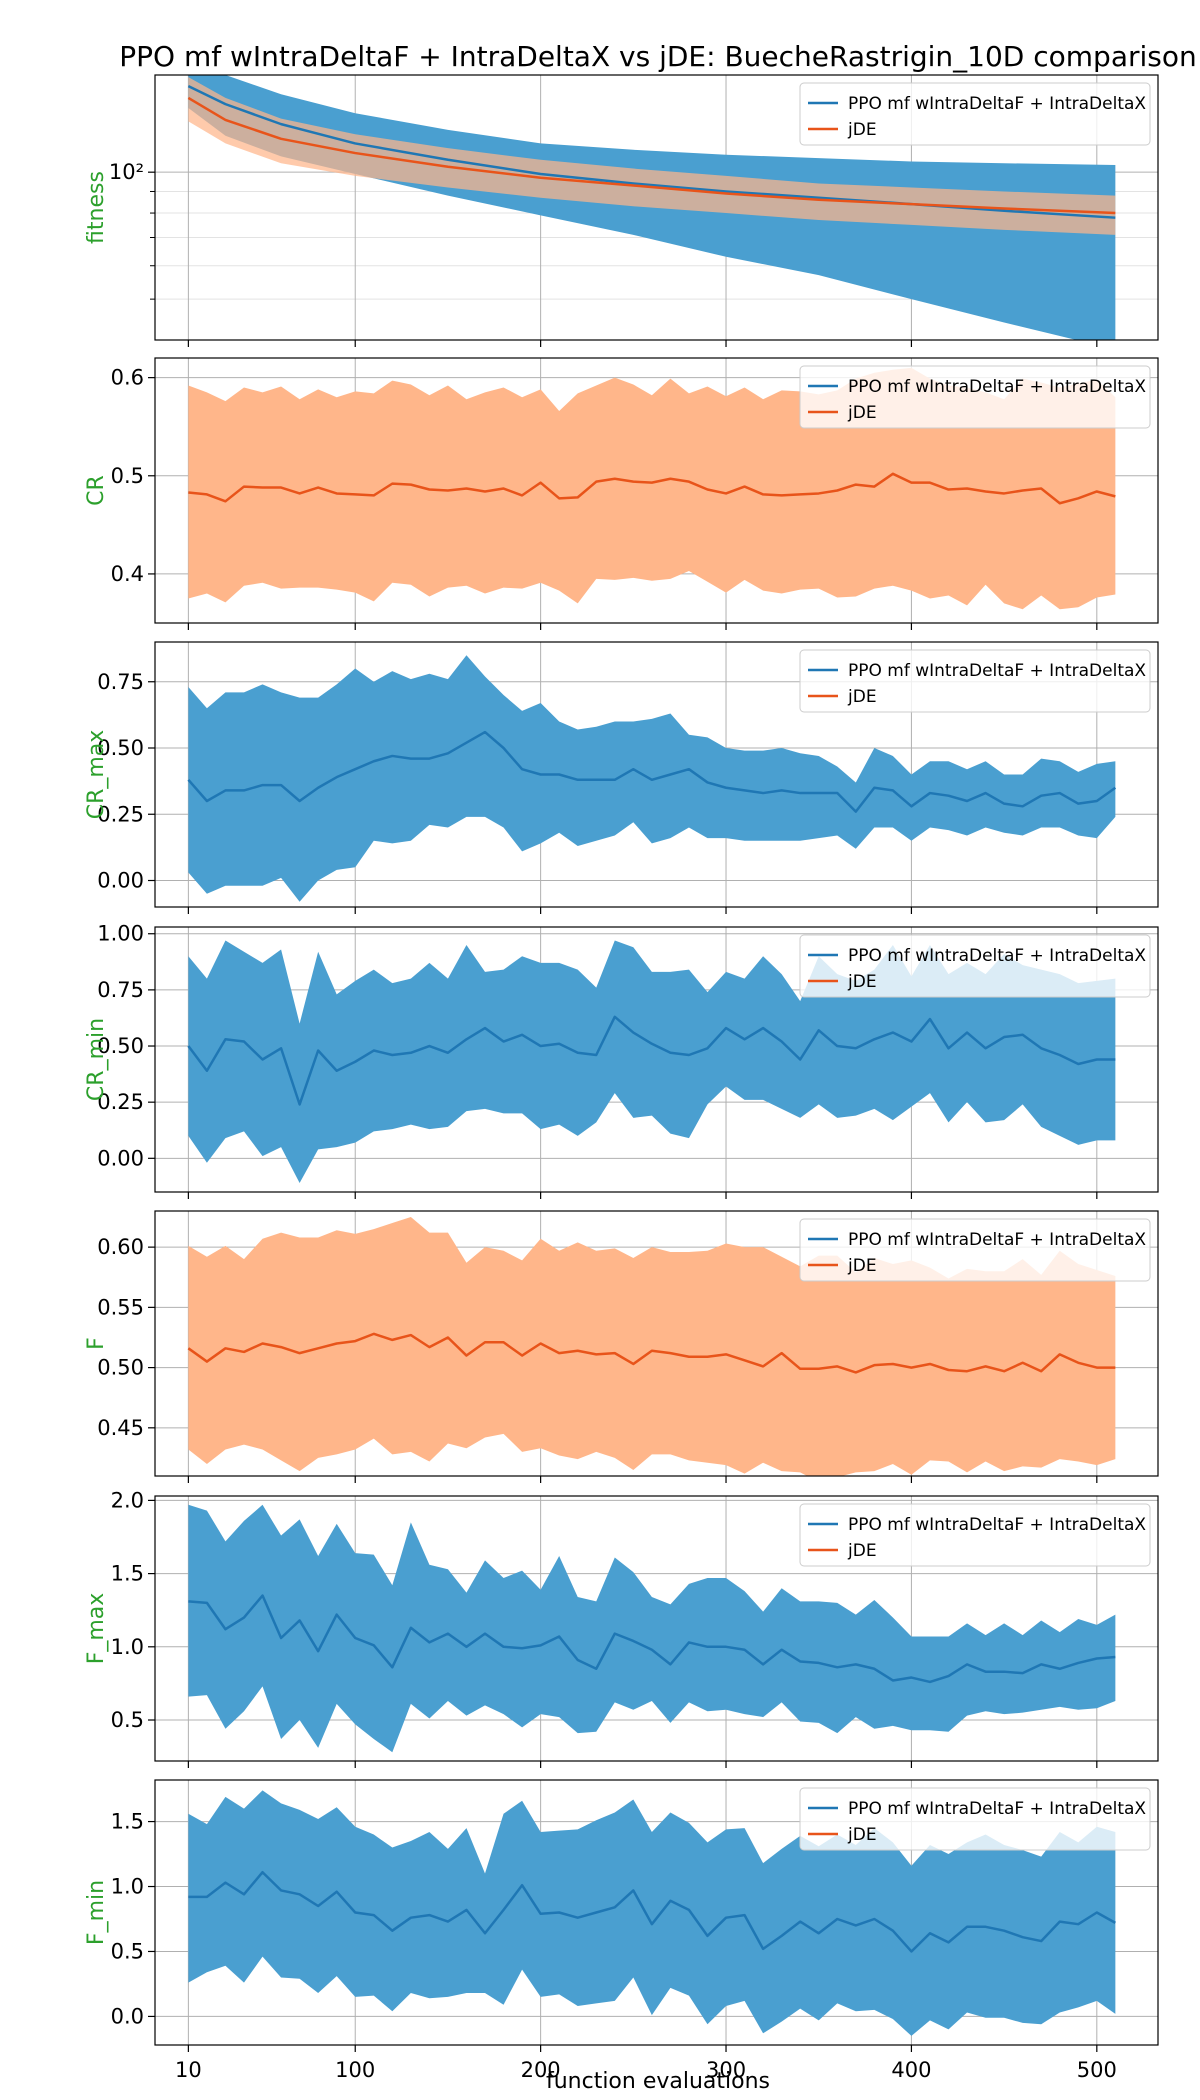 Image resolution: width=1200 pixels, height=2100 pixels. I want to click on y-axis-label: CR_min, so click(96, 1059).